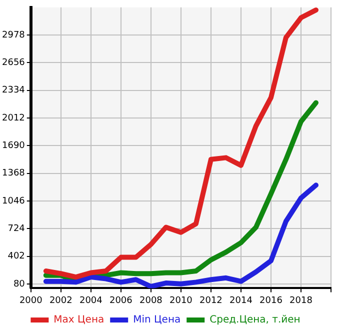  Describe the element at coordinates (151, 301) in the screenshot. I see `x-tick-label: 2008` at that location.